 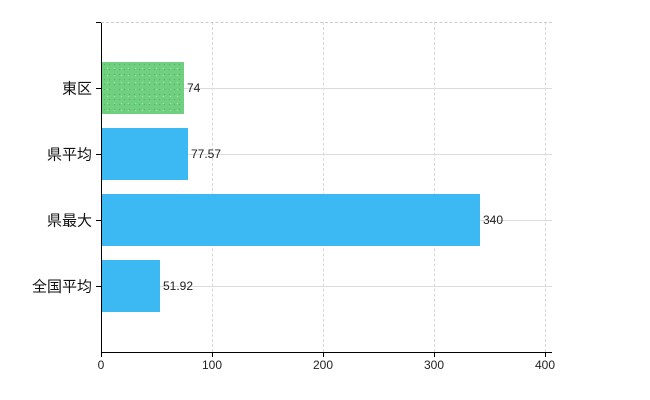 What do you see at coordinates (98, 22) in the screenshot?
I see `y-axis-end-tick` at bounding box center [98, 22].